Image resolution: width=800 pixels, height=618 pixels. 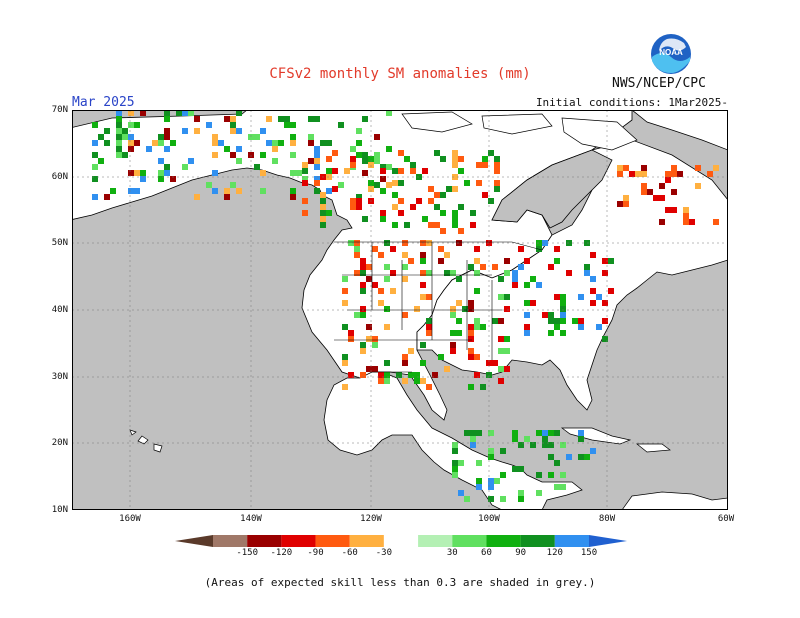 I want to click on legend-tick: -90, so click(x=315, y=553).